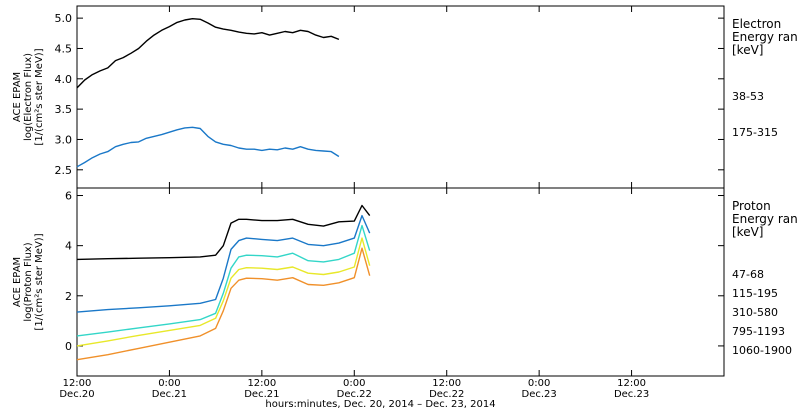 This screenshot has height=410, width=800. Describe the element at coordinates (68, 296) in the screenshot. I see `proton-ytick-label: 2` at that location.